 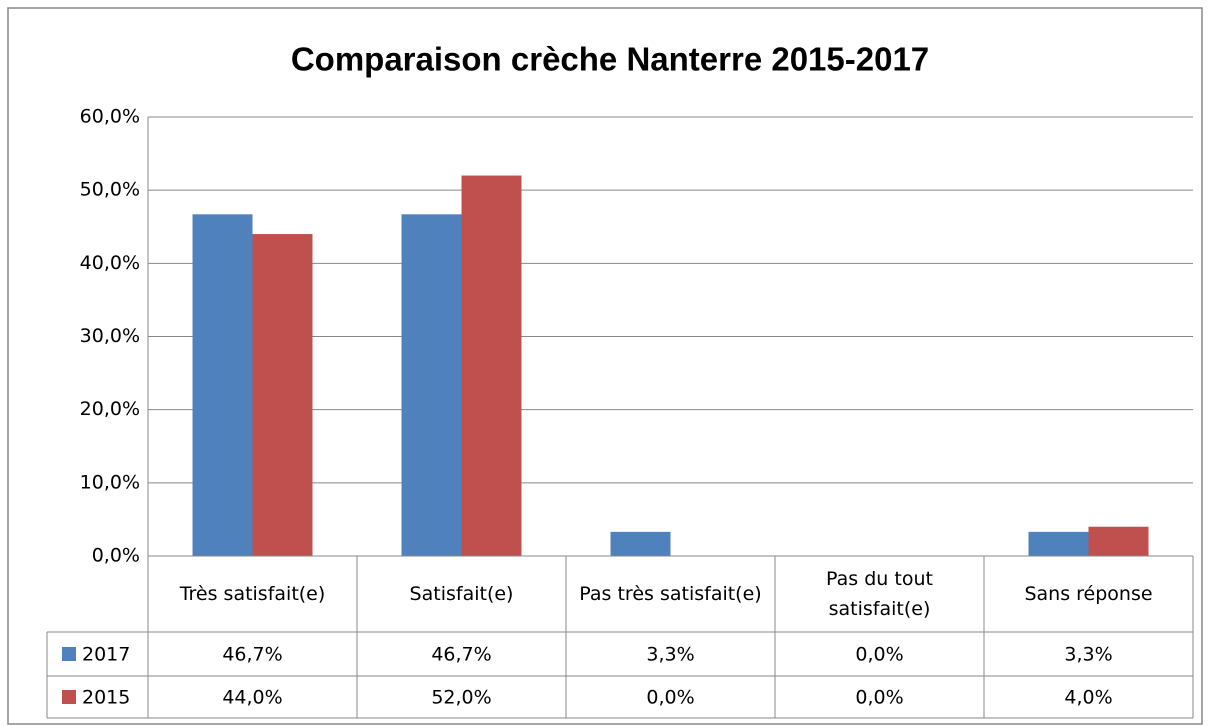 I want to click on y-tick-label: 30,0%, so click(x=110, y=336).